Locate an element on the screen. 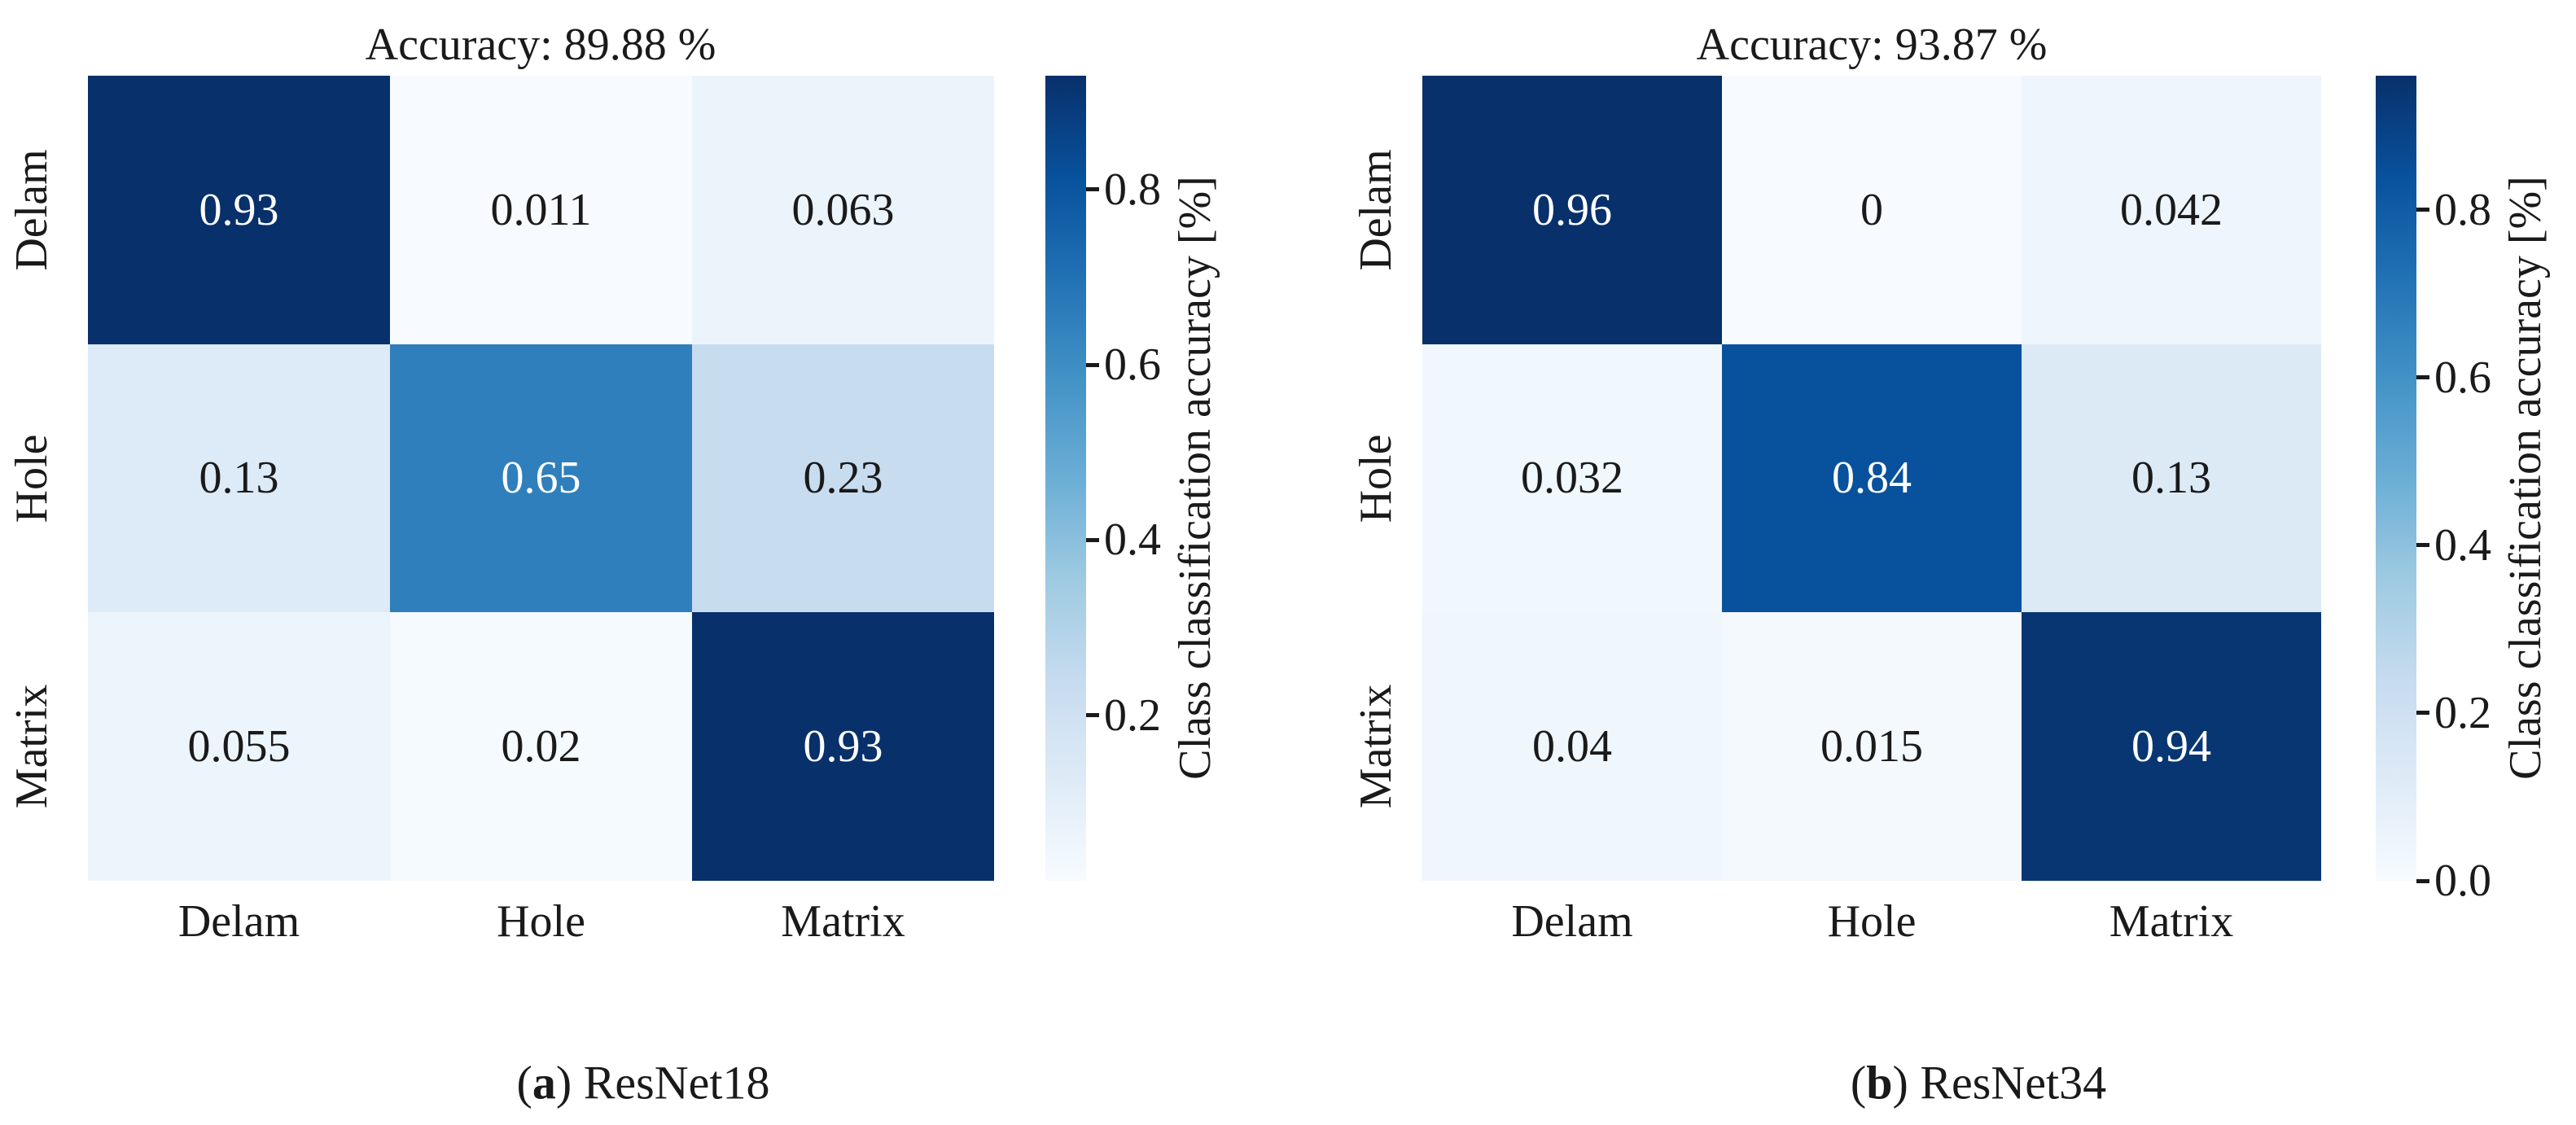  colorbar-axis-label: Class classification accuracy [%] is located at coordinates (2525, 478).